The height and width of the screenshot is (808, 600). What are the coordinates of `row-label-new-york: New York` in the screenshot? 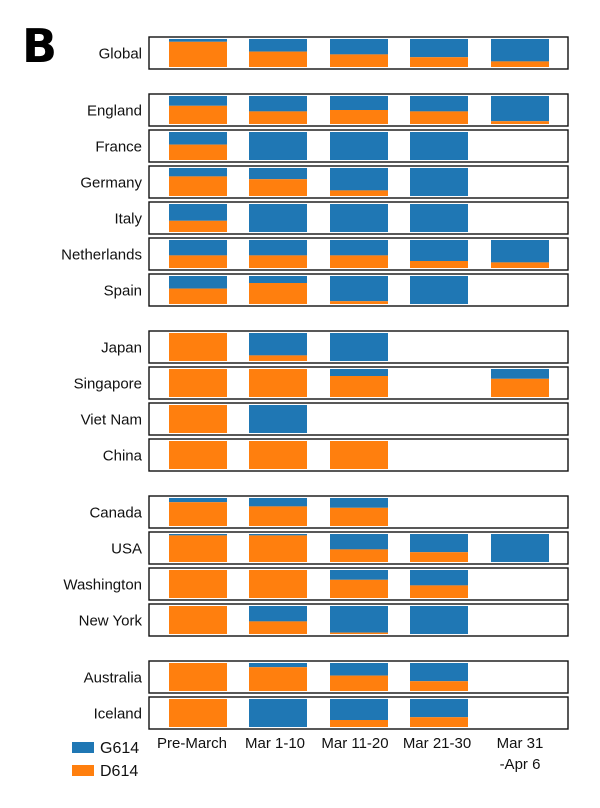 It's located at (111, 621).